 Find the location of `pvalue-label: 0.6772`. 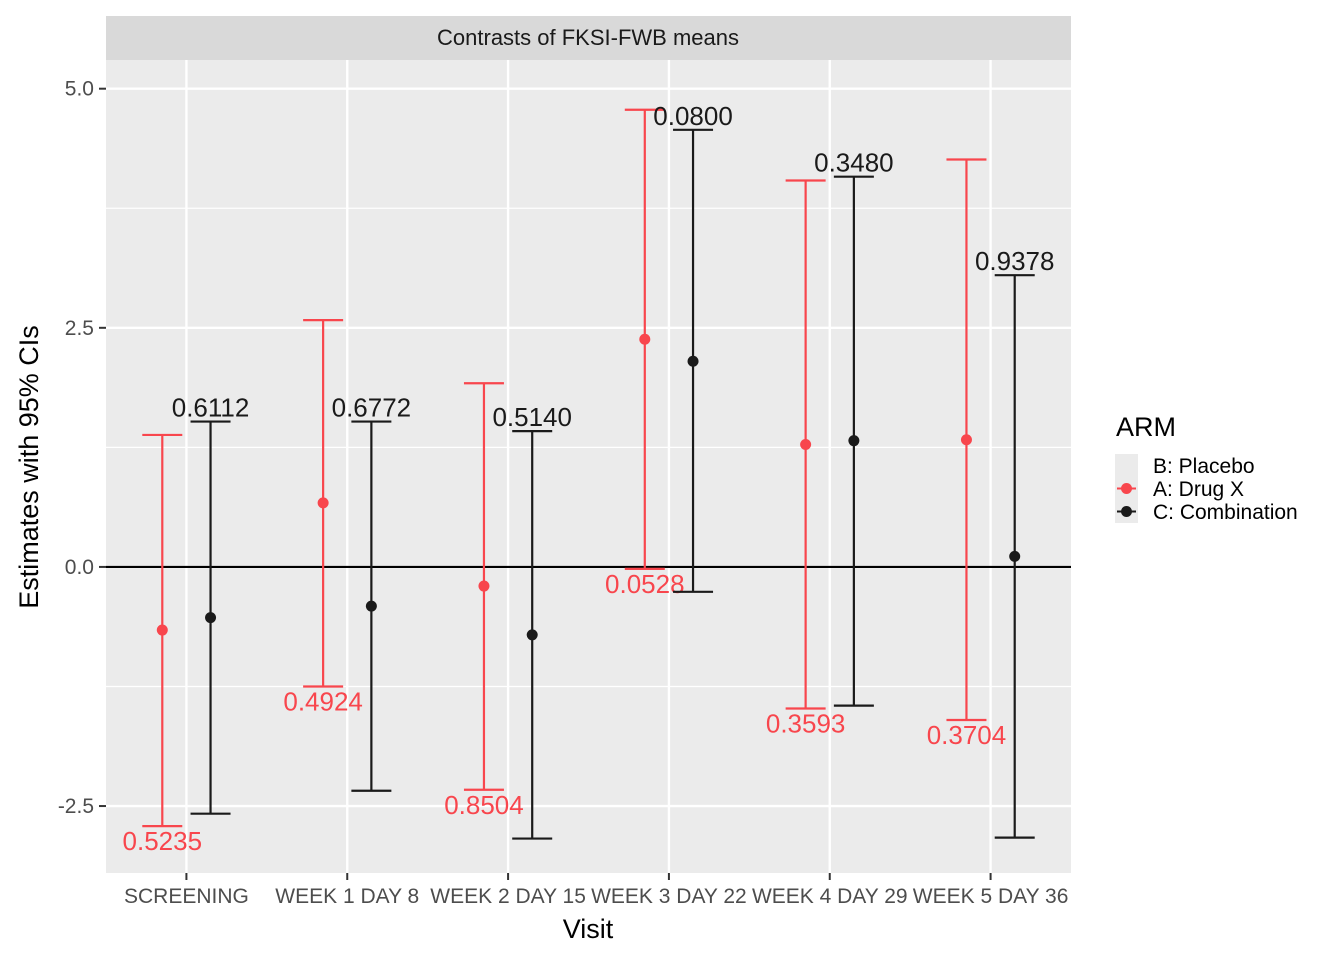

pvalue-label: 0.6772 is located at coordinates (372, 408).